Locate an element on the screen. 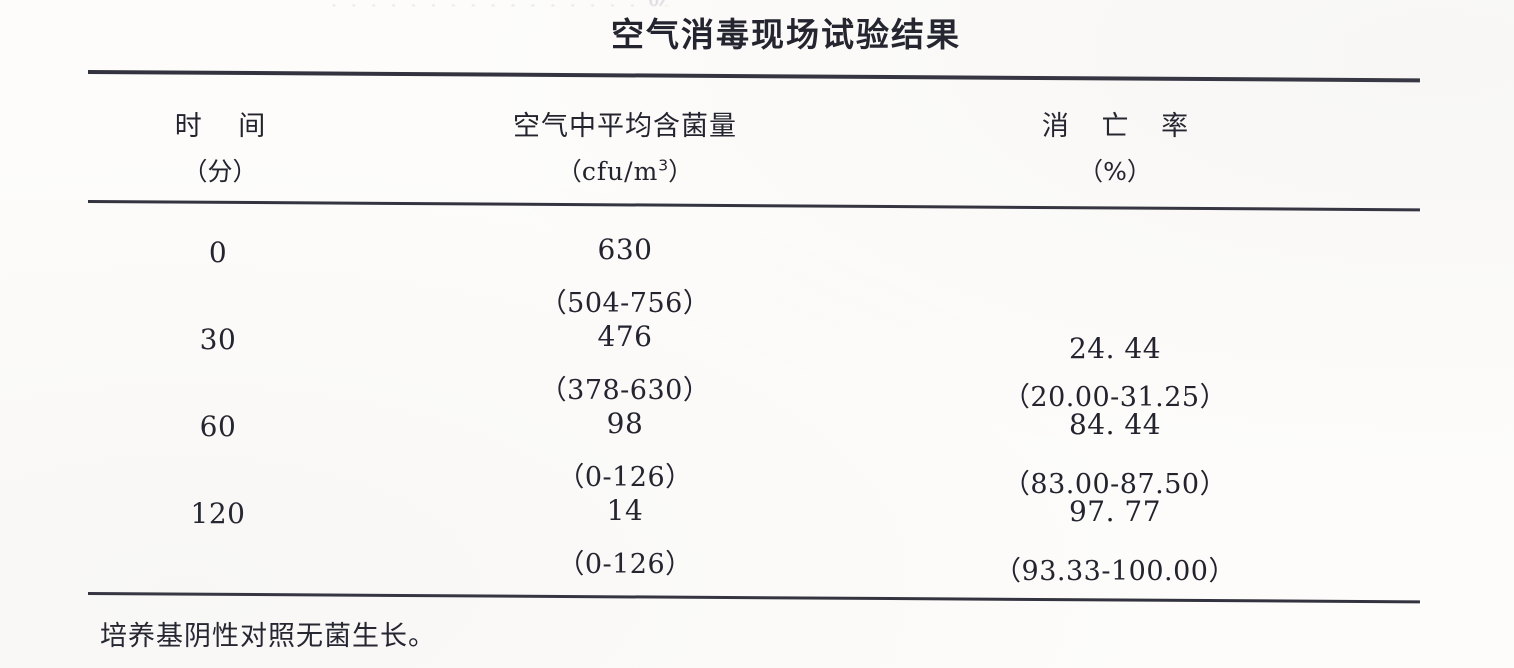 The width and height of the screenshot is (1514, 668). table-cell-count: 14 is located at coordinates (625, 510).